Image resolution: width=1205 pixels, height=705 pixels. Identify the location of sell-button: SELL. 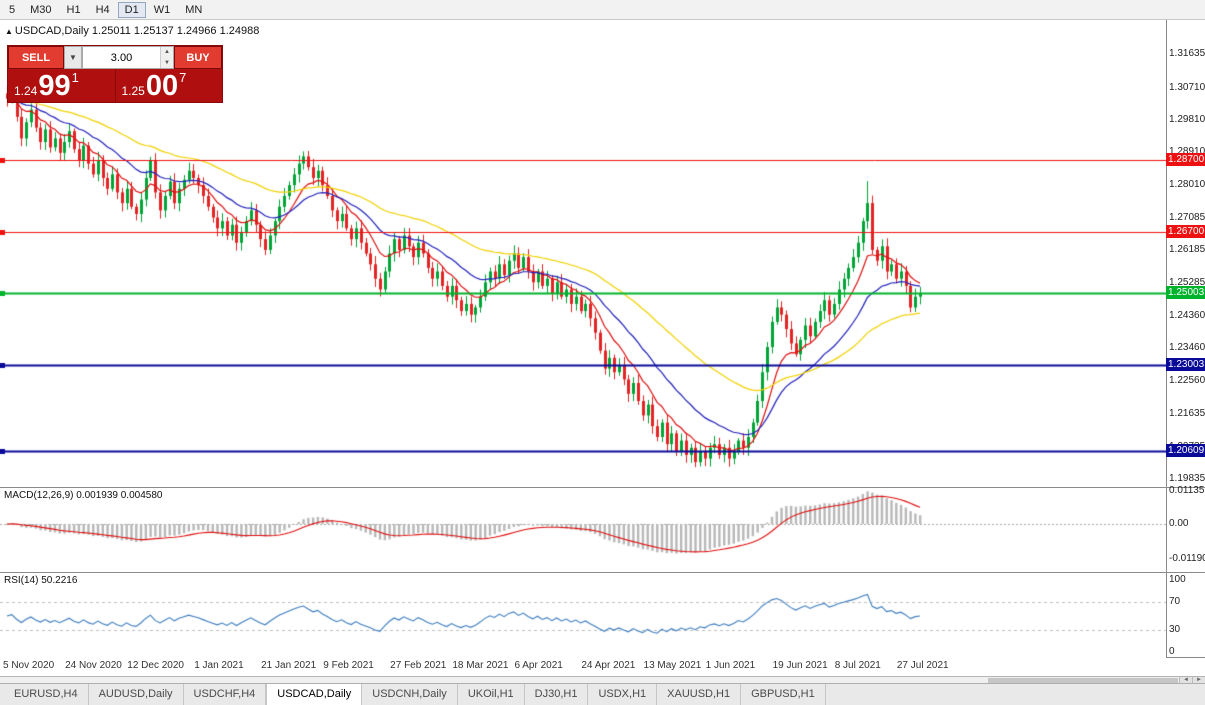
(36, 57).